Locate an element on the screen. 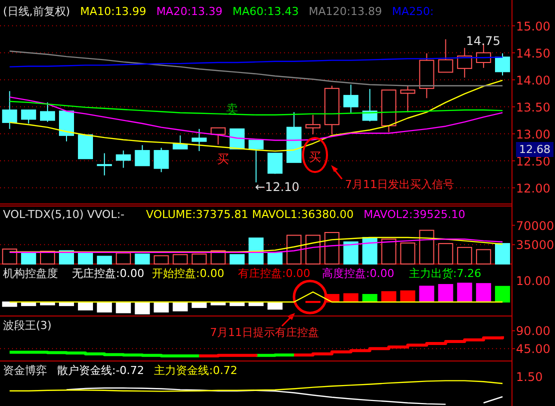 This screenshot has width=555, height=406. annotation: 7月11日提示有庄控盘 is located at coordinates (264, 332).